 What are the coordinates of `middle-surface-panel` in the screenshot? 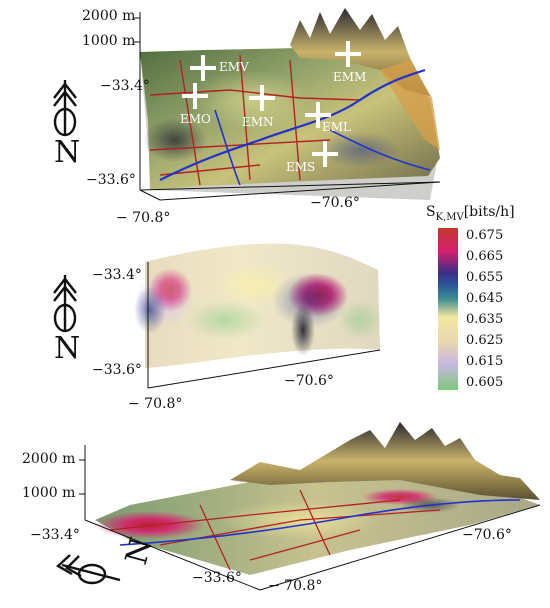 It's located at (258, 316).